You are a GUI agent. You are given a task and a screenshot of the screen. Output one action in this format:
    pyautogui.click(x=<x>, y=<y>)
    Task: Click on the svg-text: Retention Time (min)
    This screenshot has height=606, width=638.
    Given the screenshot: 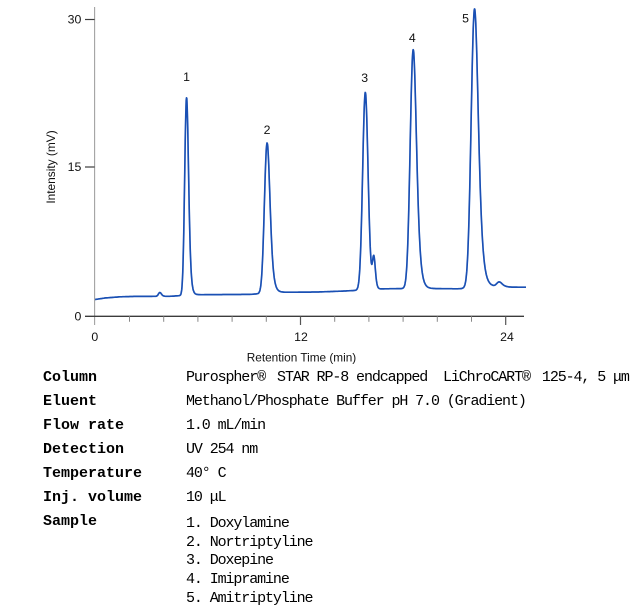 What is the action you would take?
    pyautogui.click(x=302, y=358)
    